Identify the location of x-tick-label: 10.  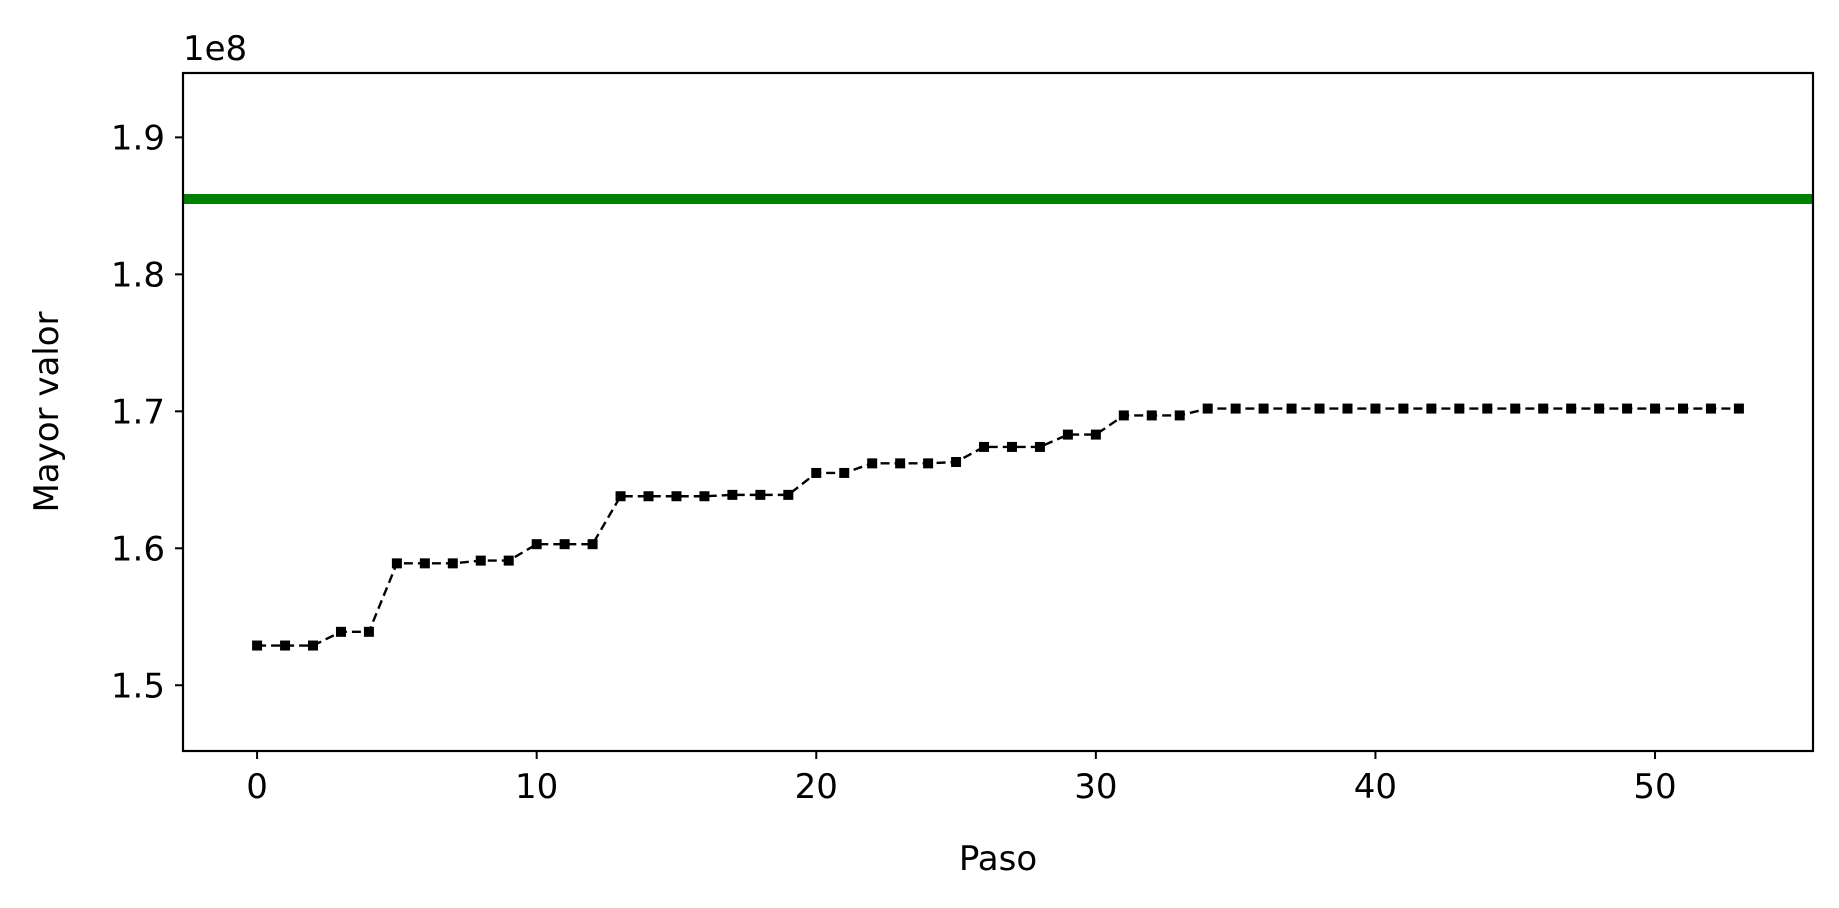
(536, 787).